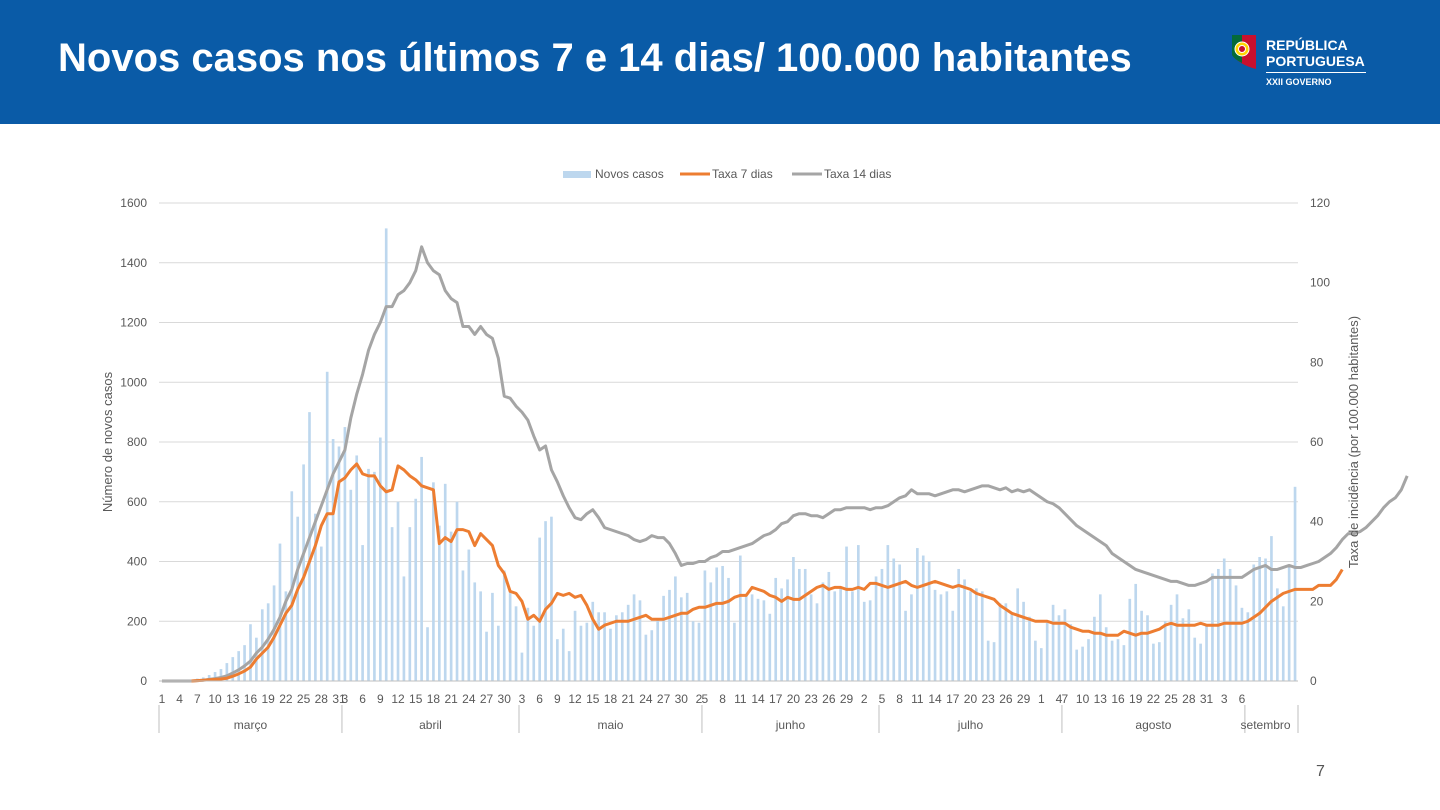  Describe the element at coordinates (882, 699) in the screenshot. I see `x-tick-label: 5` at that location.